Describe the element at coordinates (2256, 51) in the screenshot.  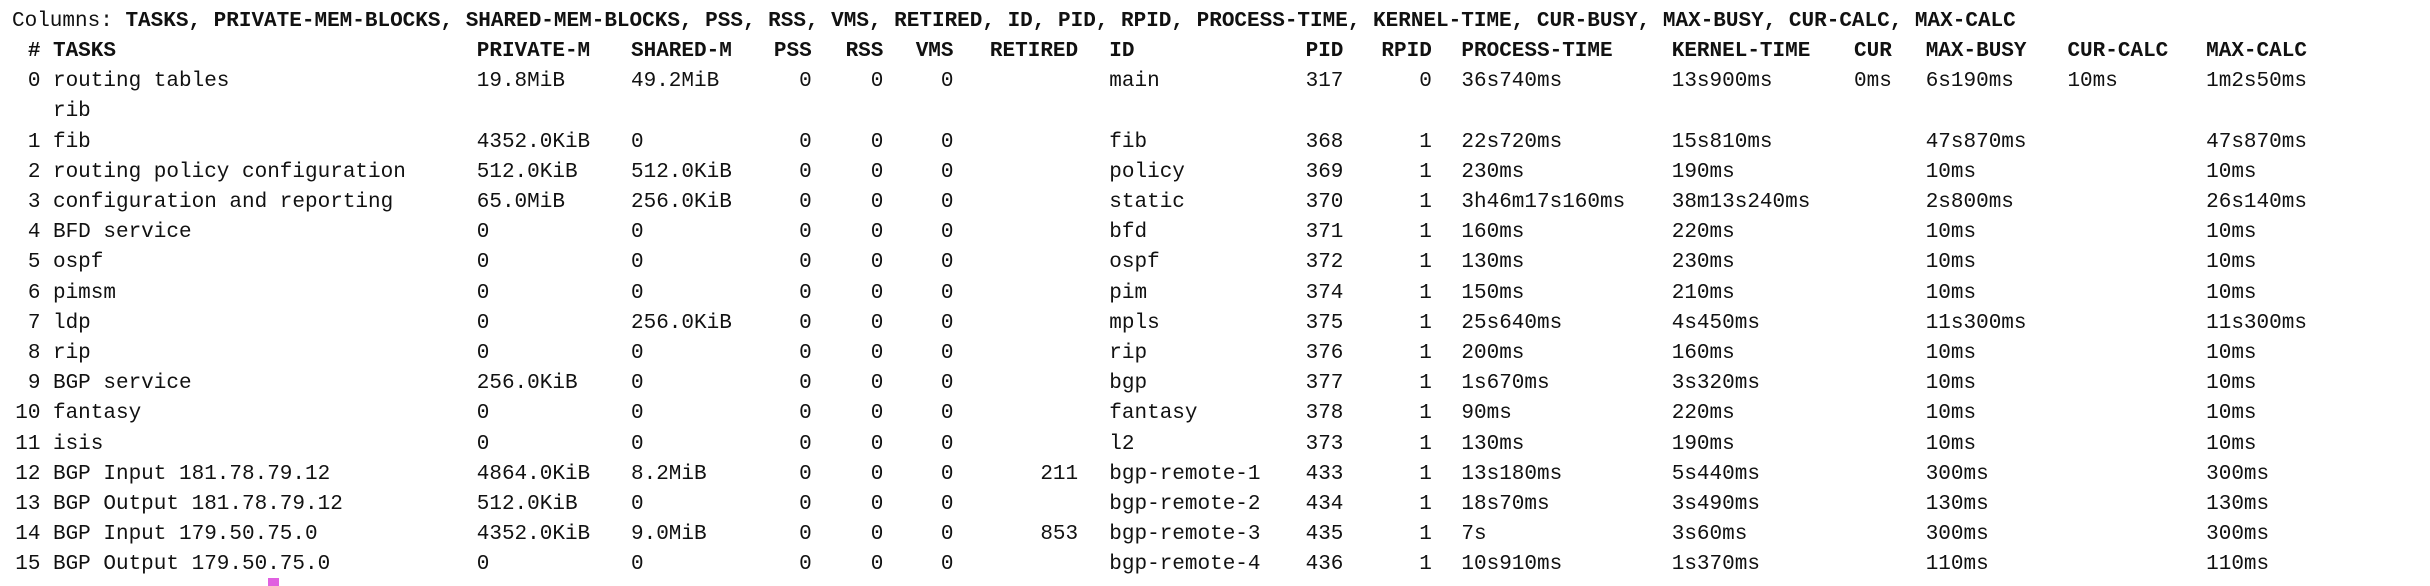
I see `header-cell: MAX-CALC` at that location.